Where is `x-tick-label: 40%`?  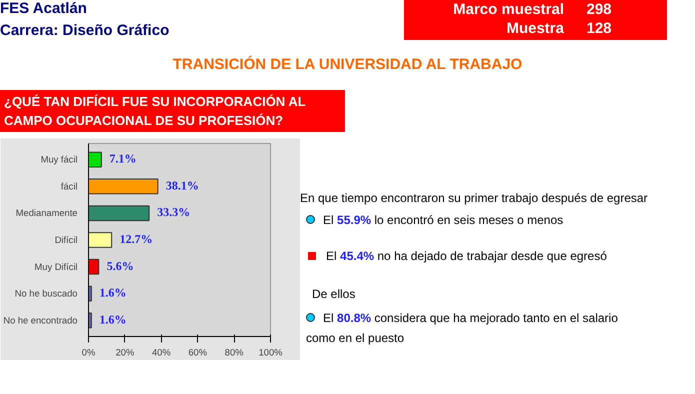 x-tick-label: 40% is located at coordinates (161, 353).